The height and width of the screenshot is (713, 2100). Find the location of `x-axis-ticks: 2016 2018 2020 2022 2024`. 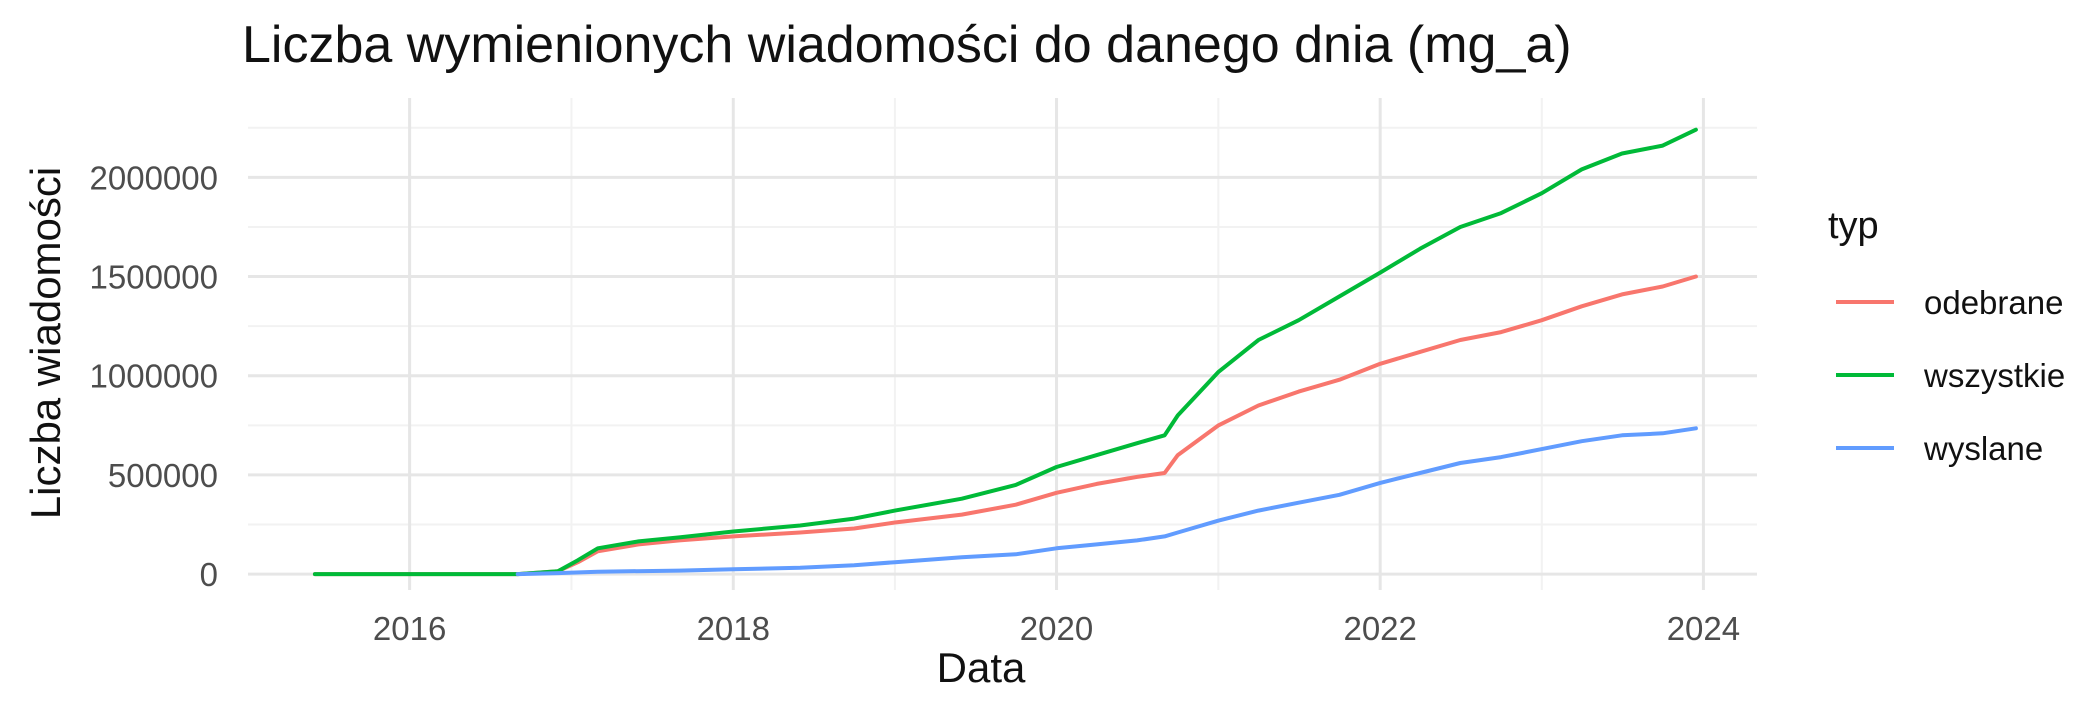

x-axis-ticks: 2016 2018 2020 2022 2024 is located at coordinates (1056, 628).